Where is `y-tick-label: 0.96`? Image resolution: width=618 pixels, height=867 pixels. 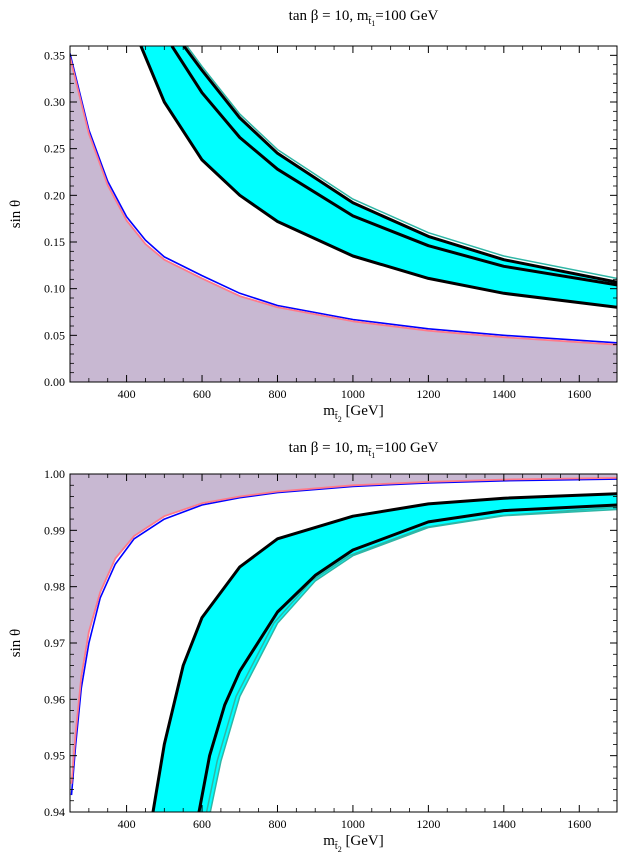
y-tick-label: 0.96 is located at coordinates (54, 699).